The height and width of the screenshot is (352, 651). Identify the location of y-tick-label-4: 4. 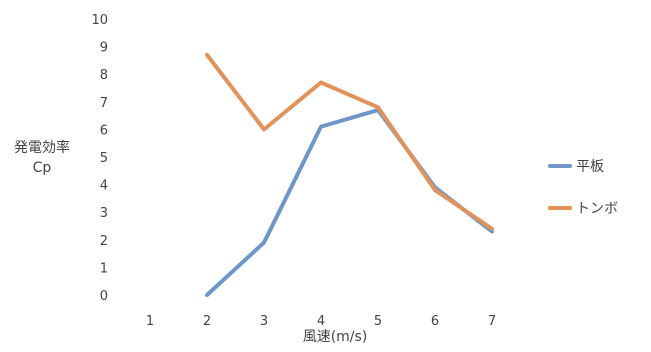
(104, 186).